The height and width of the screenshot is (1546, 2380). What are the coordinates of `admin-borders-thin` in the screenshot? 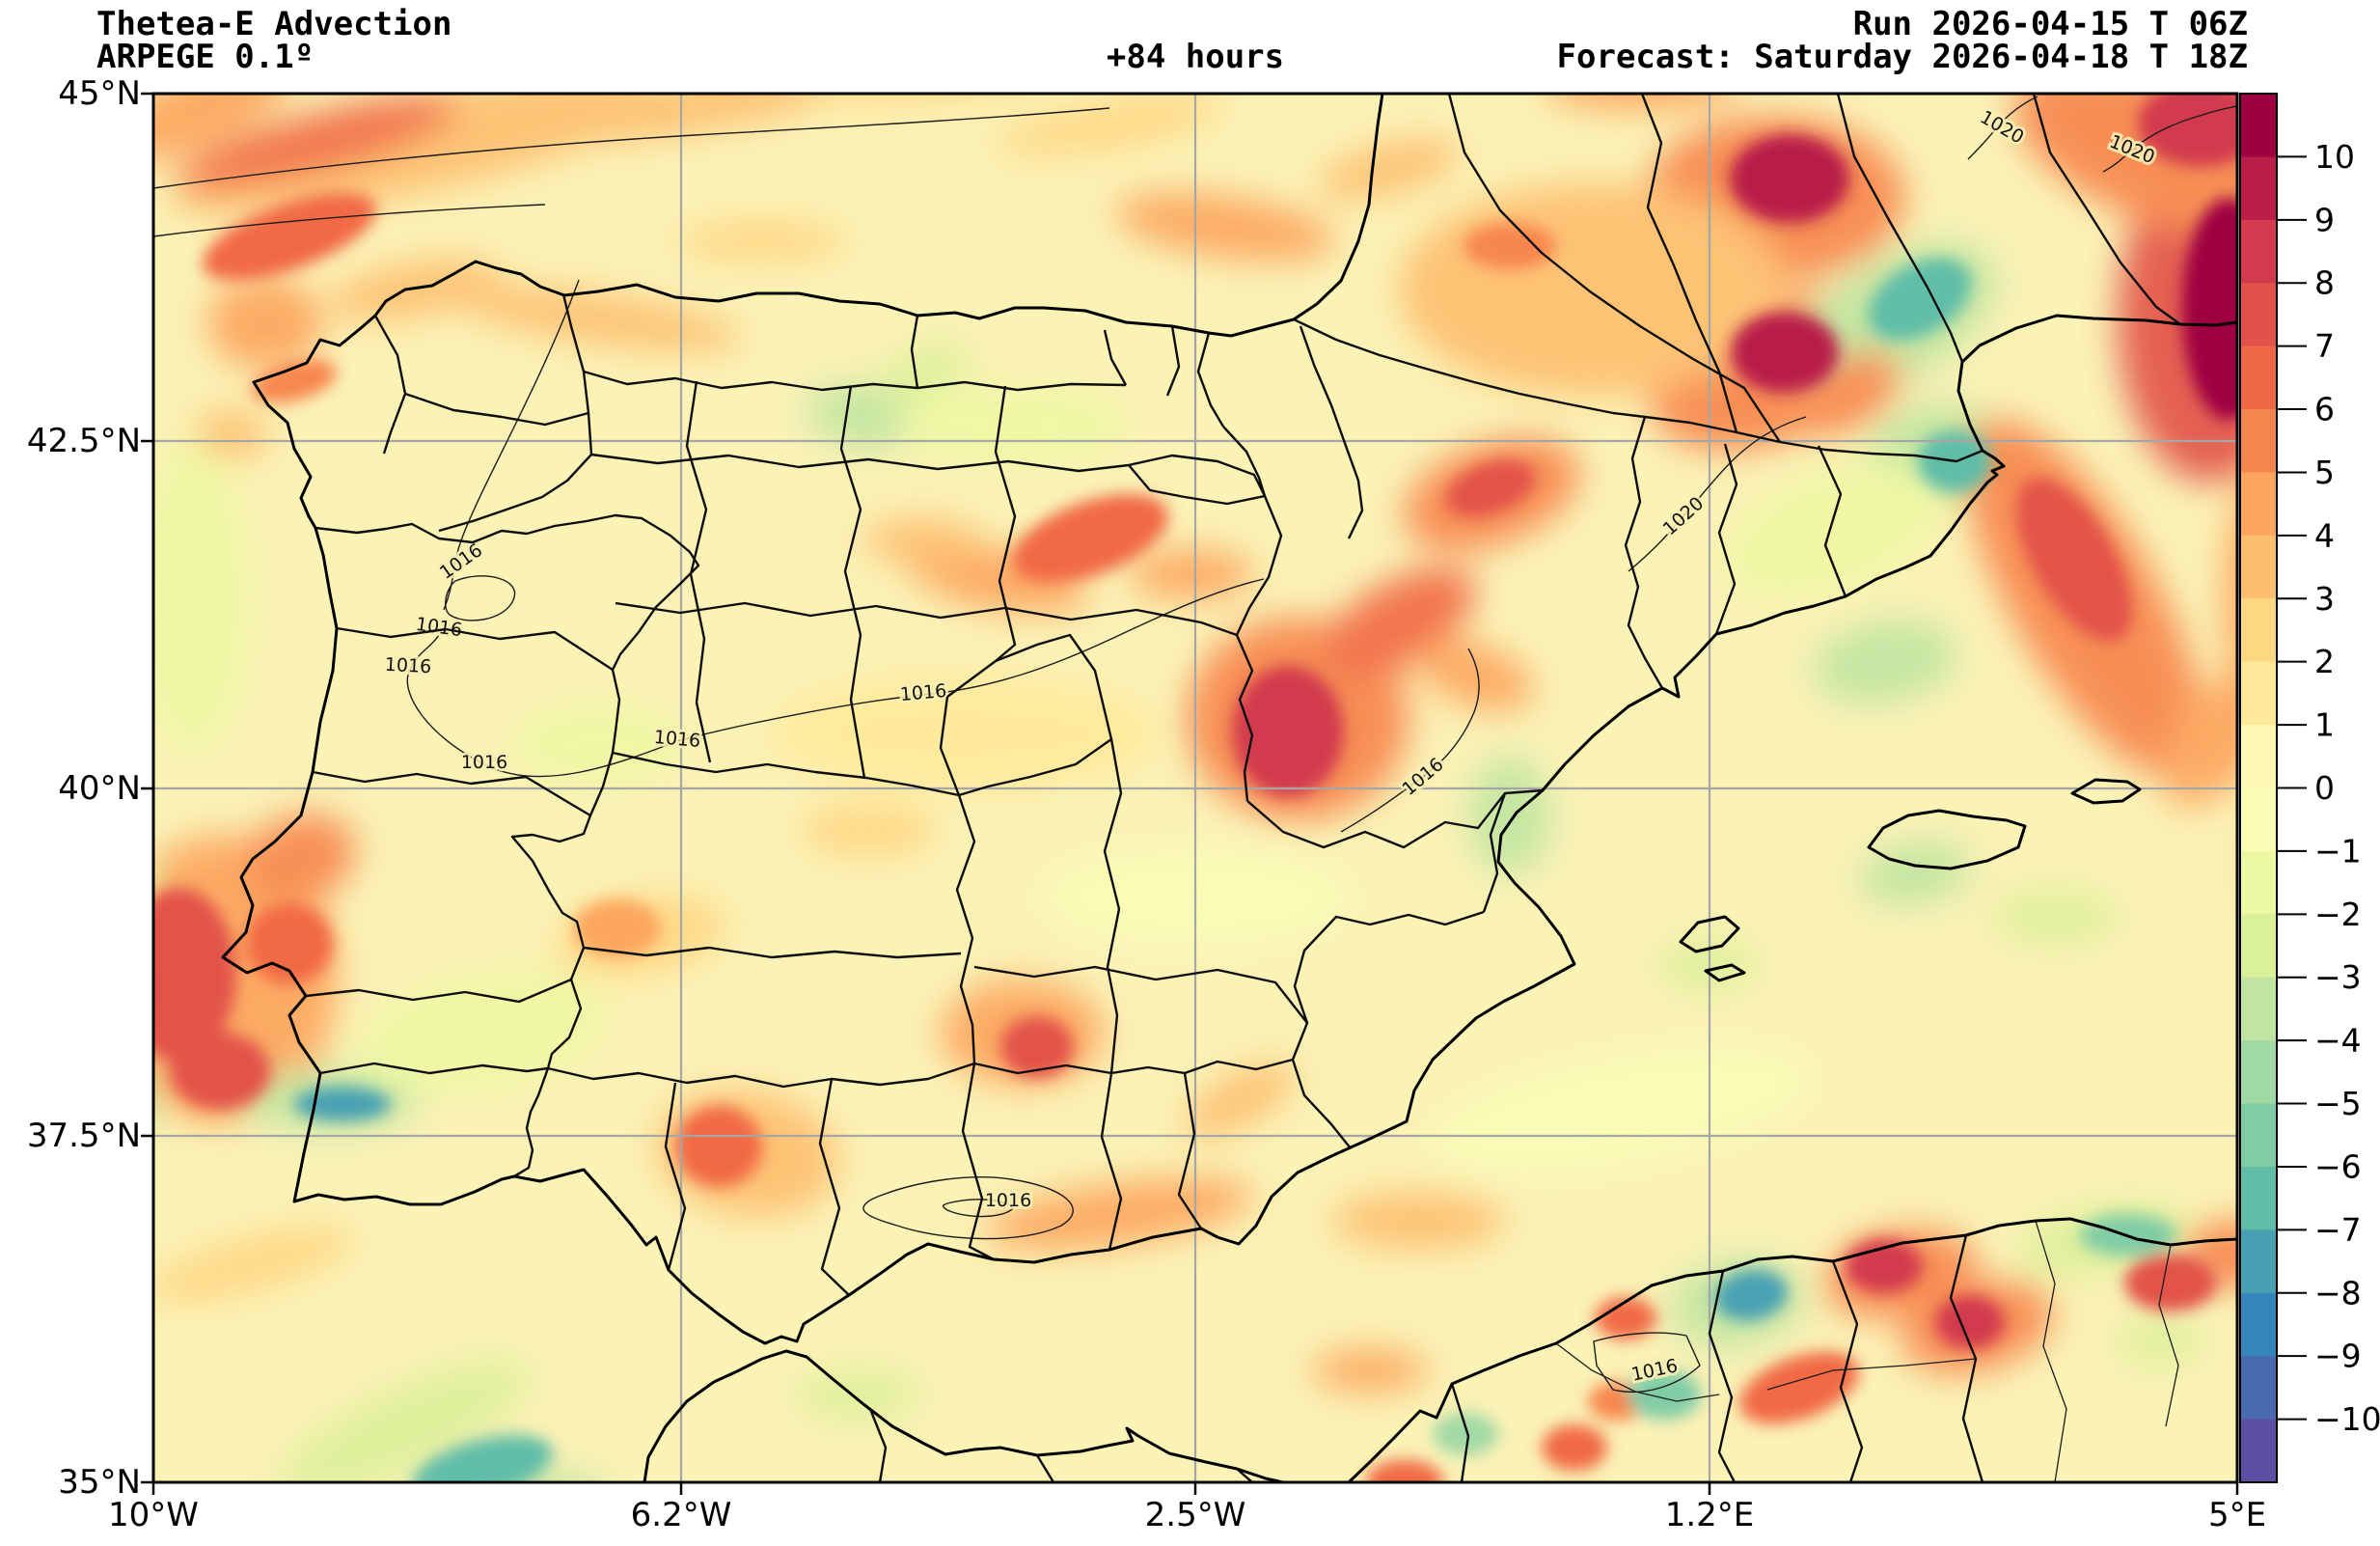 It's located at (1867, 1351).